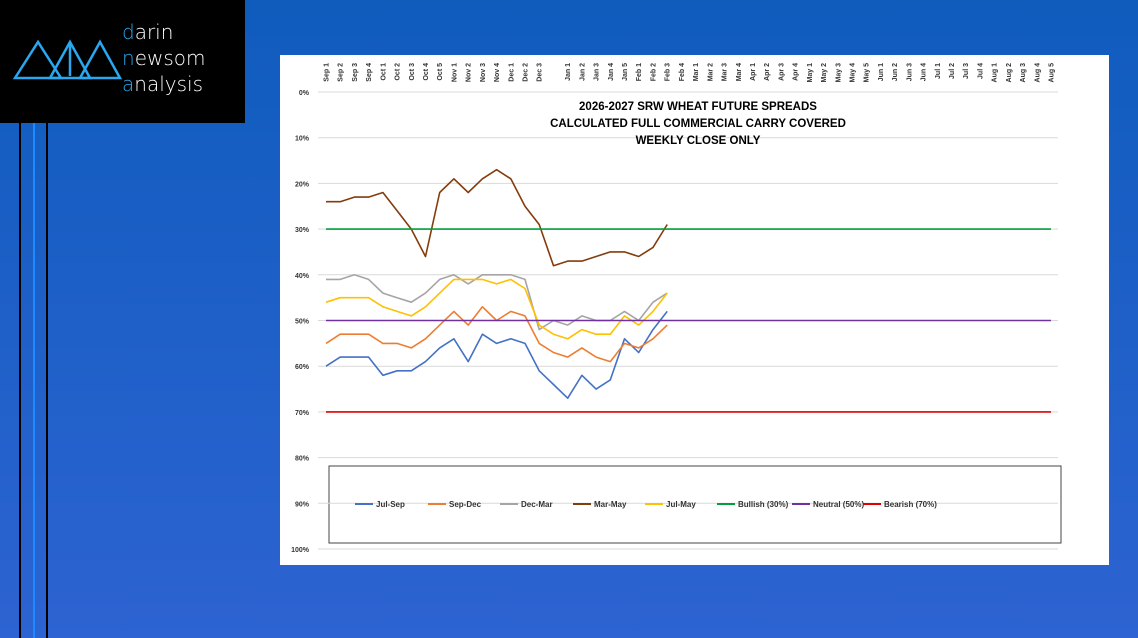 The image size is (1138, 638). Describe the element at coordinates (483, 72) in the screenshot. I see `x-tick-label: Nov 3` at that location.